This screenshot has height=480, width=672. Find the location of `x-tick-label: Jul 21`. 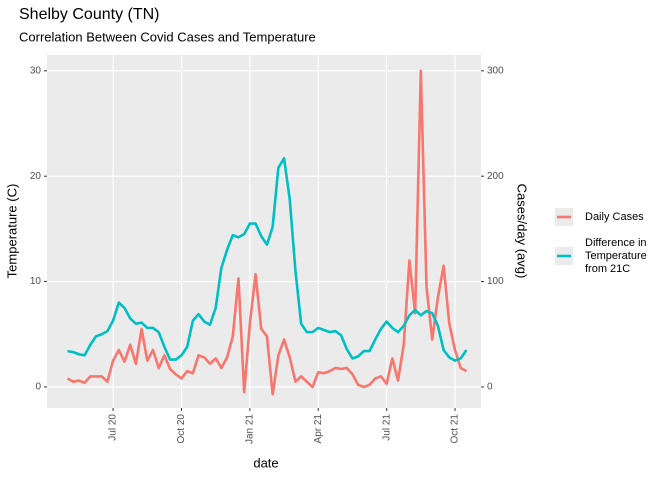

x-tick-label: Jul 21 is located at coordinates (386, 427).